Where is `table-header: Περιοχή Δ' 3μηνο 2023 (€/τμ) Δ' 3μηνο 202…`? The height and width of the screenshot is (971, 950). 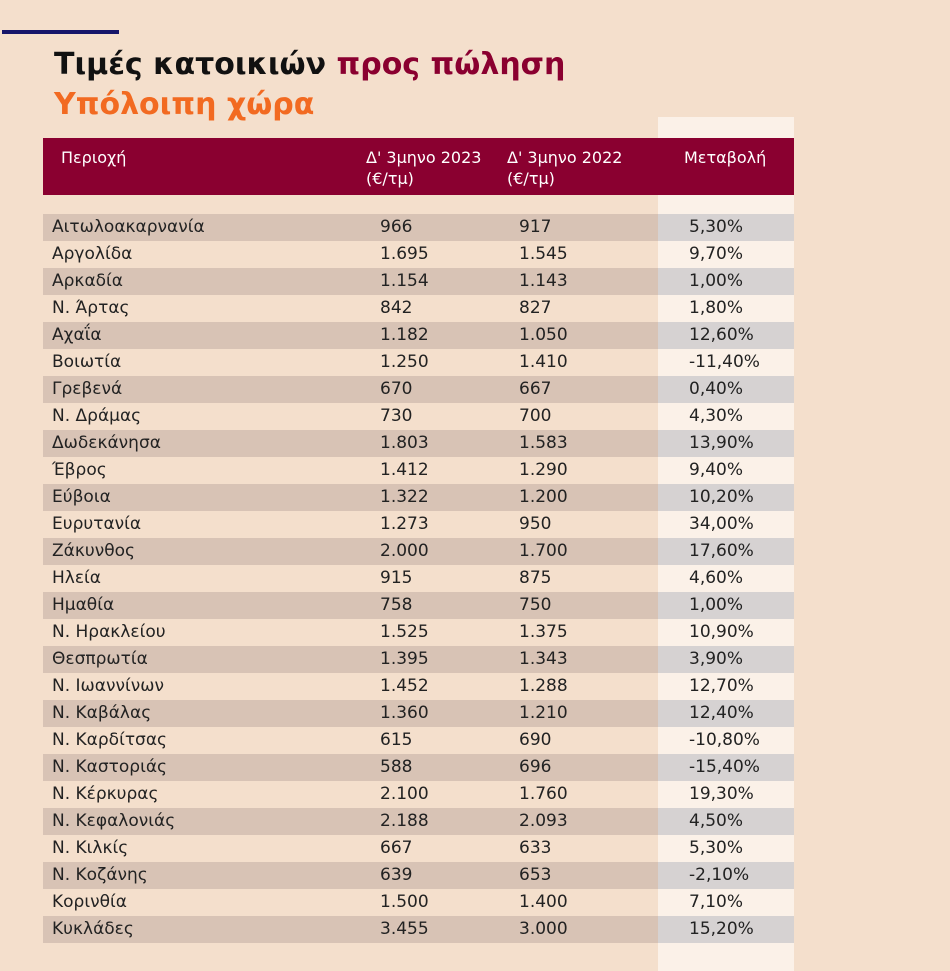 table-header: Περιοχή Δ' 3μηνο 2023 (€/τμ) Δ' 3μηνο 202… is located at coordinates (418, 166).